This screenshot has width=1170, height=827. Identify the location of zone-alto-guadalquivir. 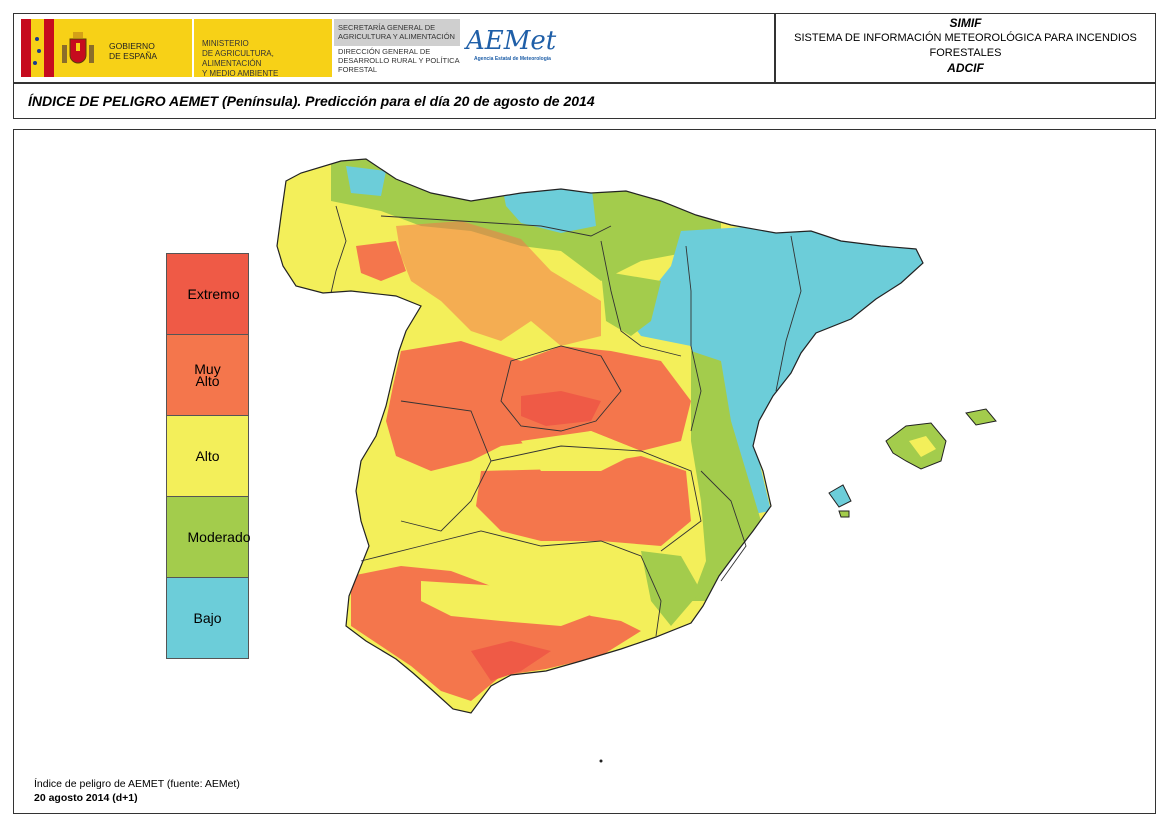
(511, 603).